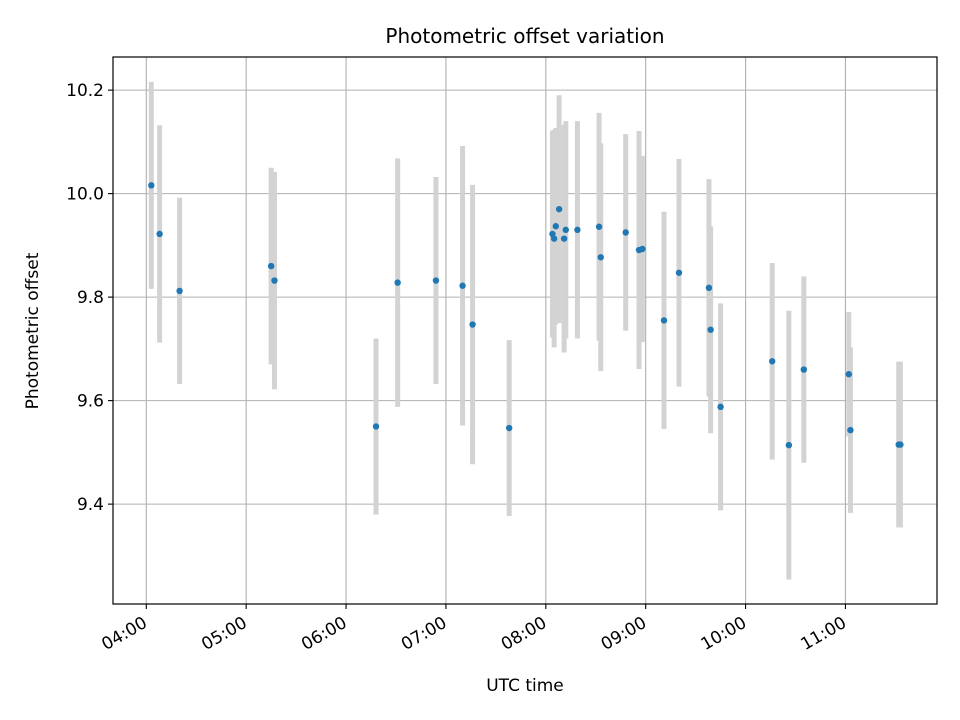  Describe the element at coordinates (90, 505) in the screenshot. I see `y-tick-label: 9.4` at that location.